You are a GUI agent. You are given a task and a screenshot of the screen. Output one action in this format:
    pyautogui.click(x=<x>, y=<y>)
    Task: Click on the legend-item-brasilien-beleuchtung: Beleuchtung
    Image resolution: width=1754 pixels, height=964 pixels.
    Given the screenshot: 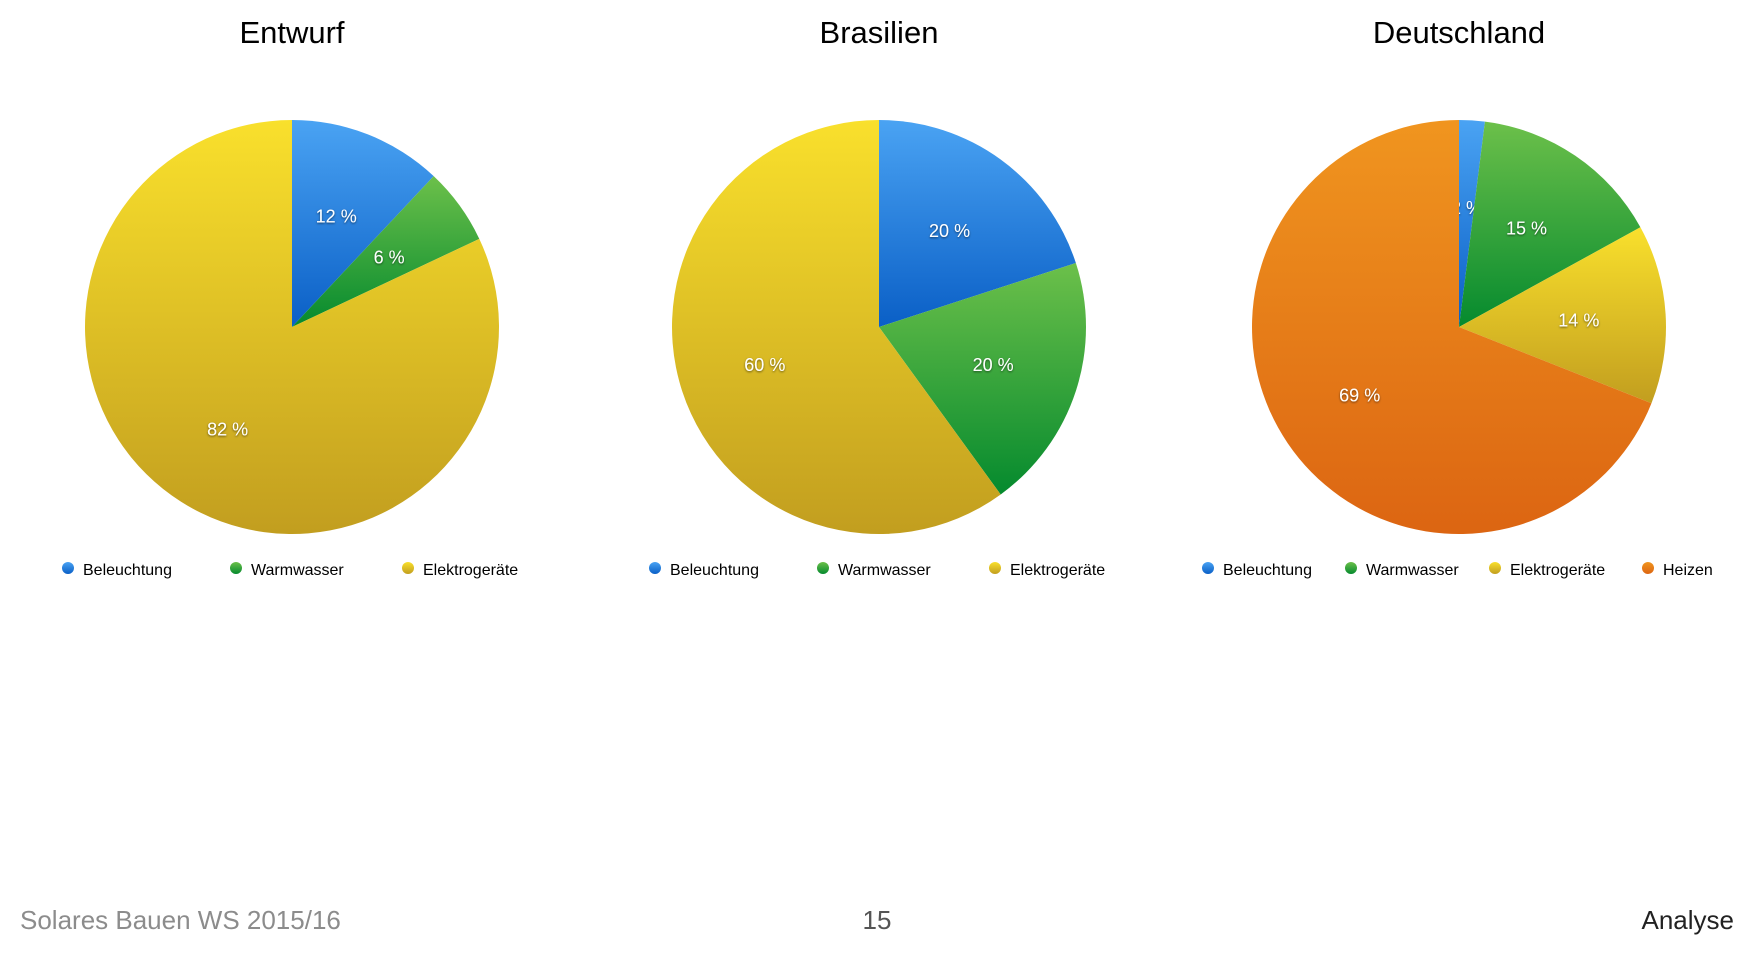 What is the action you would take?
    pyautogui.click(x=704, y=570)
    